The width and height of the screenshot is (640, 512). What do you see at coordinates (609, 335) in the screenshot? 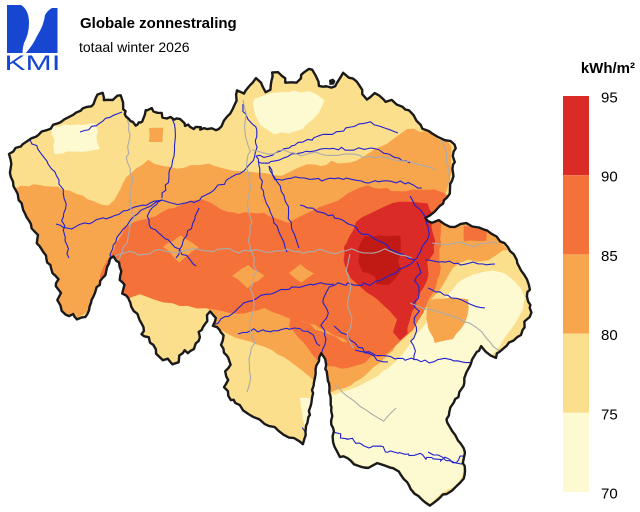
I see `svg-text: 80` at bounding box center [609, 335].